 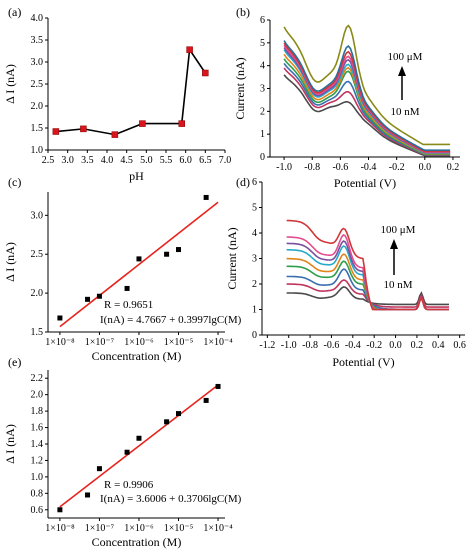 I want to click on panel-label-b: (b), so click(x=243, y=12).